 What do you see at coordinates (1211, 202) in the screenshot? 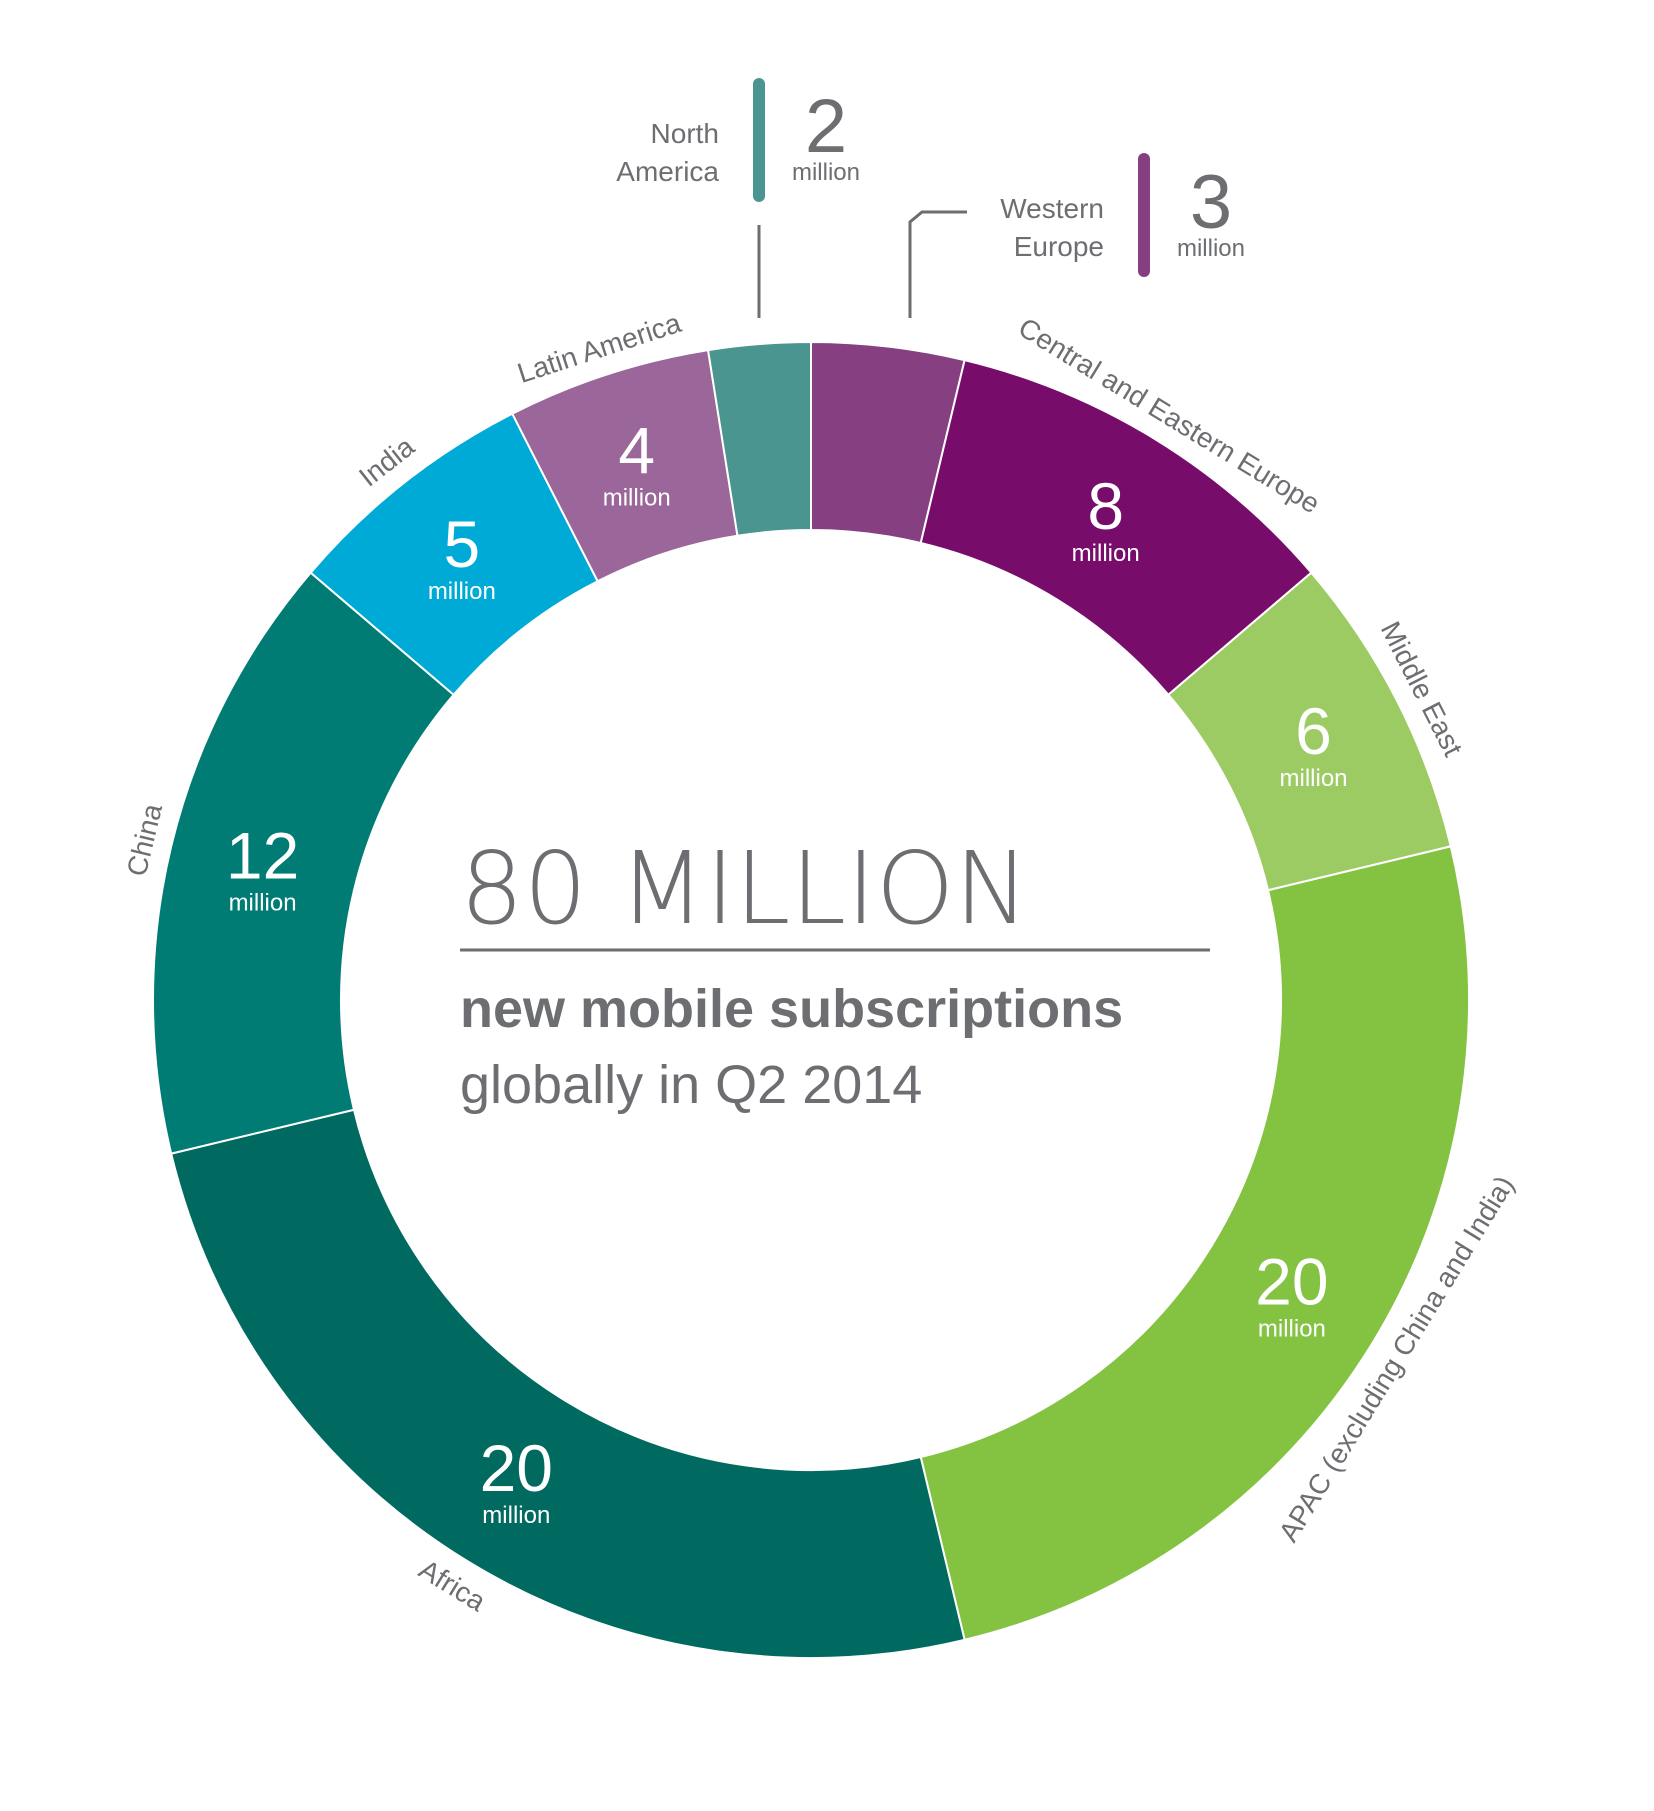
I see `callout-western-europe-value: 3` at bounding box center [1211, 202].